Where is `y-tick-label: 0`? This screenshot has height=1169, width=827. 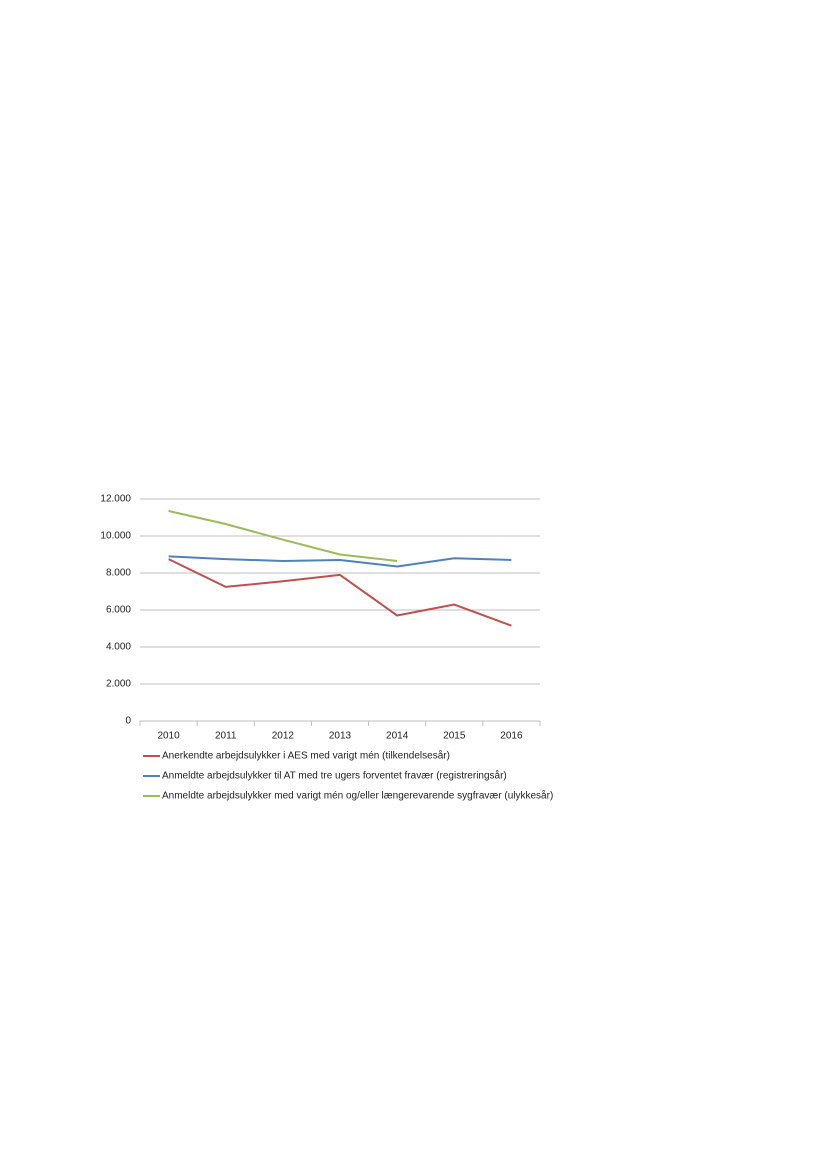
y-tick-label: 0 is located at coordinates (128, 721).